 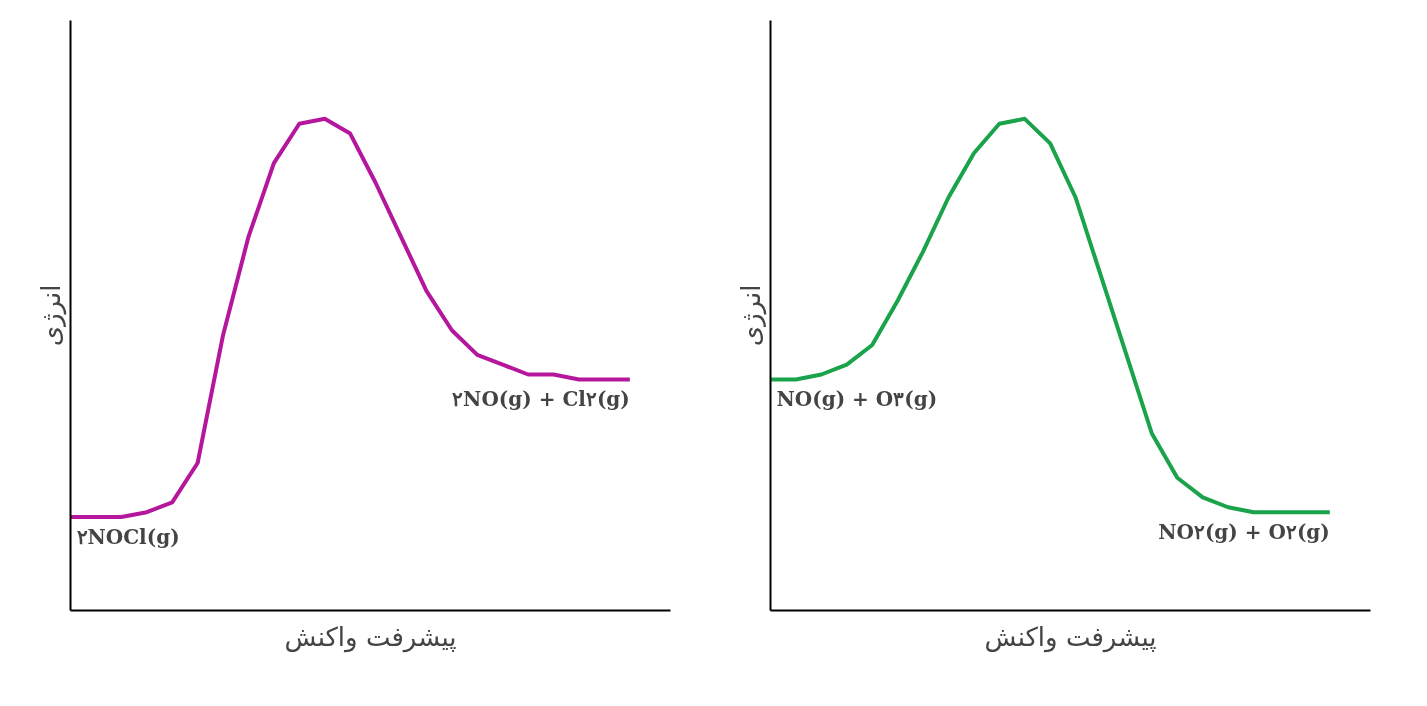 What do you see at coordinates (541, 399) in the screenshot?
I see `annotation: ۲NO(g) + Cl۲(g)` at bounding box center [541, 399].